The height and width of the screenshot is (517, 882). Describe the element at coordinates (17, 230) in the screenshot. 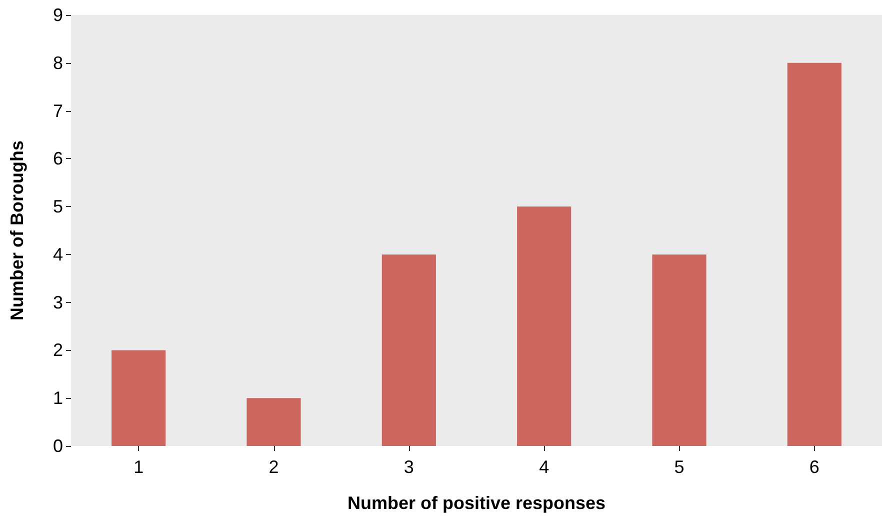

I see `y-axis-title: Number of Boroughs` at that location.